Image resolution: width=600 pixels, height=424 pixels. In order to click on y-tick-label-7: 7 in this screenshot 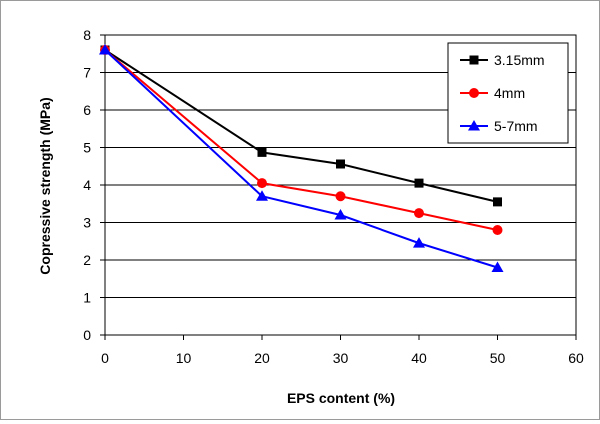, I will do `click(87, 73)`.